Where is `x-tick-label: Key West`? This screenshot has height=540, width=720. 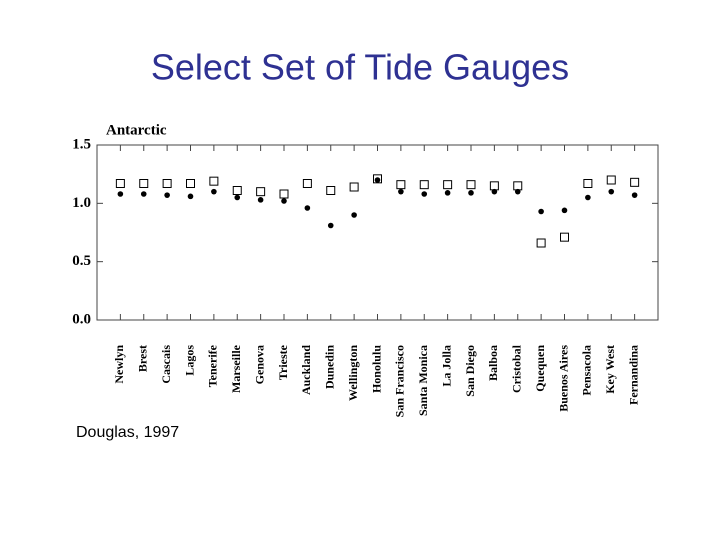
x-tick-label: Key West is located at coordinates (610, 369).